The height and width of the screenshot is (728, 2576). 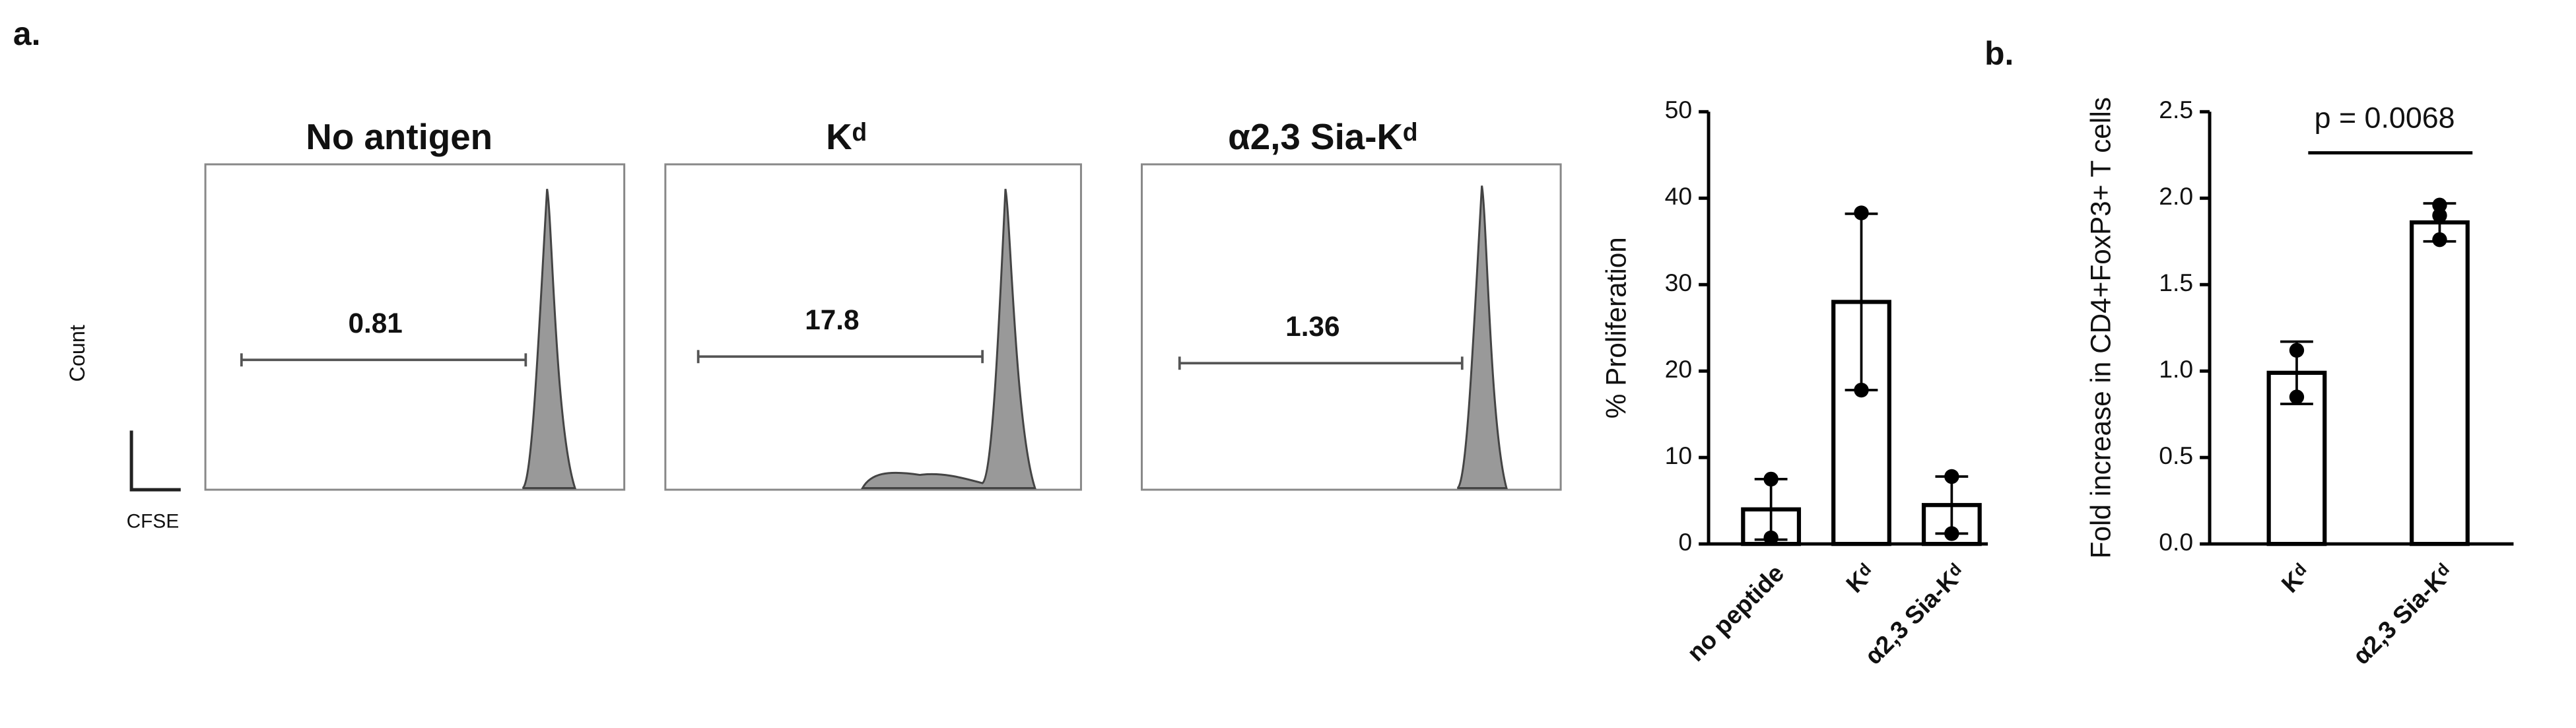 What do you see at coordinates (1616, 327) in the screenshot?
I see `y-axis-label: % Proliferation` at bounding box center [1616, 327].